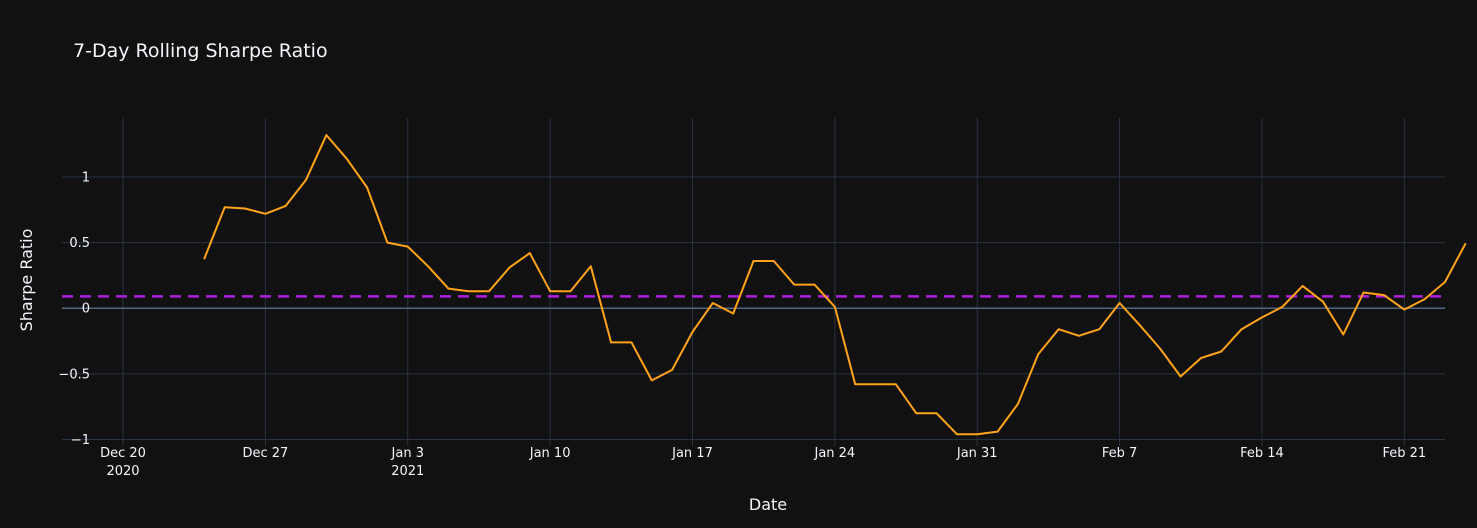 This screenshot has width=1477, height=528. What do you see at coordinates (123, 453) in the screenshot?
I see `x-tick-label: Dec 20` at bounding box center [123, 453].